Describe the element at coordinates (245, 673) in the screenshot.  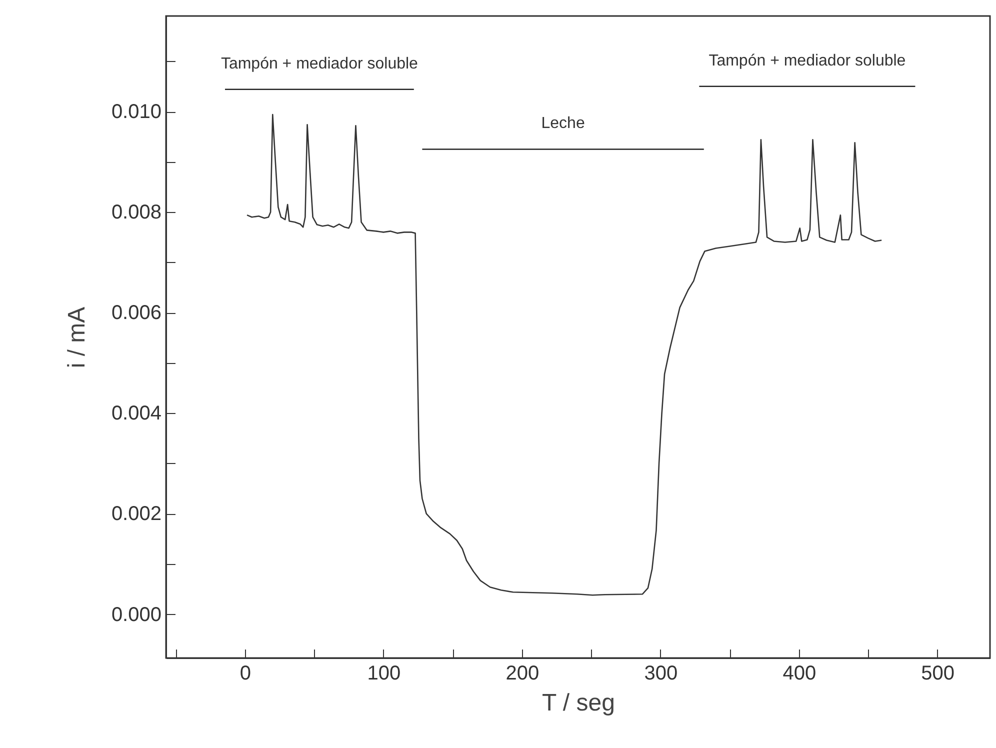
I see `x-tick-label: 0` at that location.